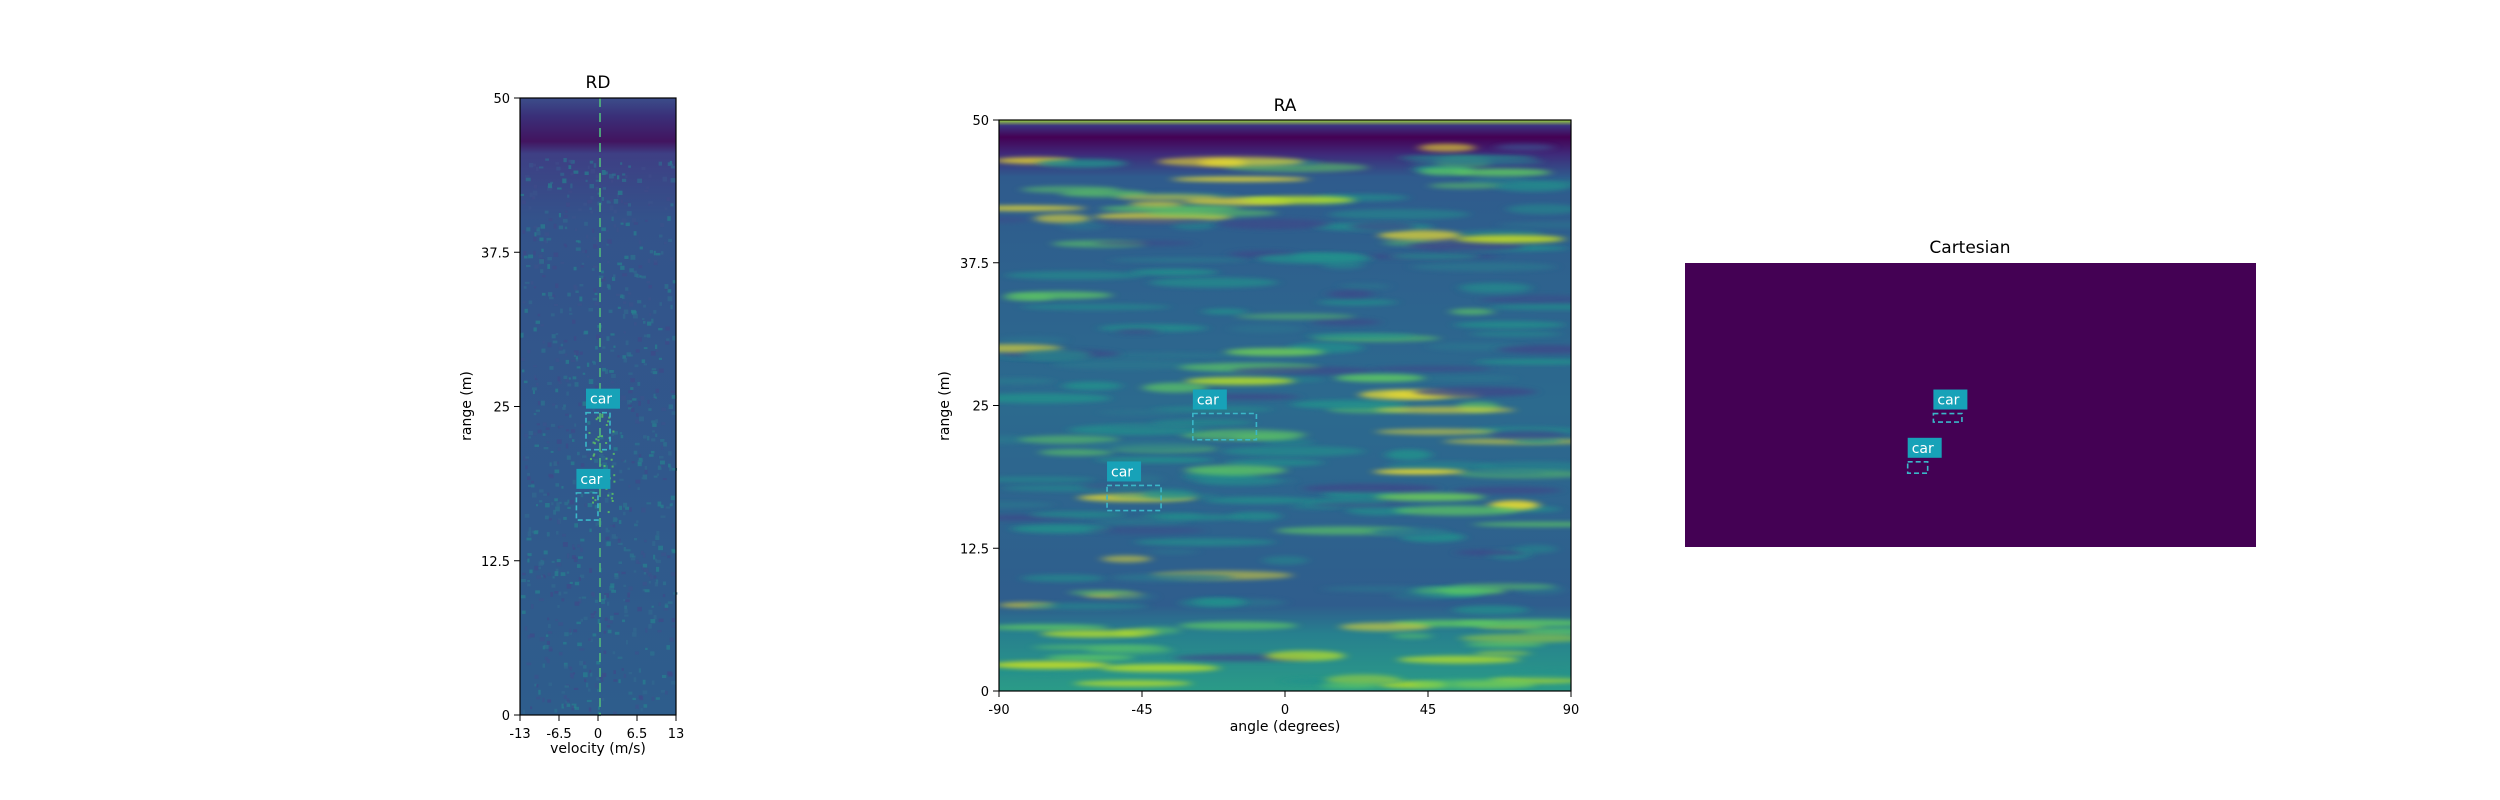 Image resolution: width=2500 pixels, height=800 pixels. Describe the element at coordinates (501, 408) in the screenshot. I see `rd-y-tick-label: 25` at that location.